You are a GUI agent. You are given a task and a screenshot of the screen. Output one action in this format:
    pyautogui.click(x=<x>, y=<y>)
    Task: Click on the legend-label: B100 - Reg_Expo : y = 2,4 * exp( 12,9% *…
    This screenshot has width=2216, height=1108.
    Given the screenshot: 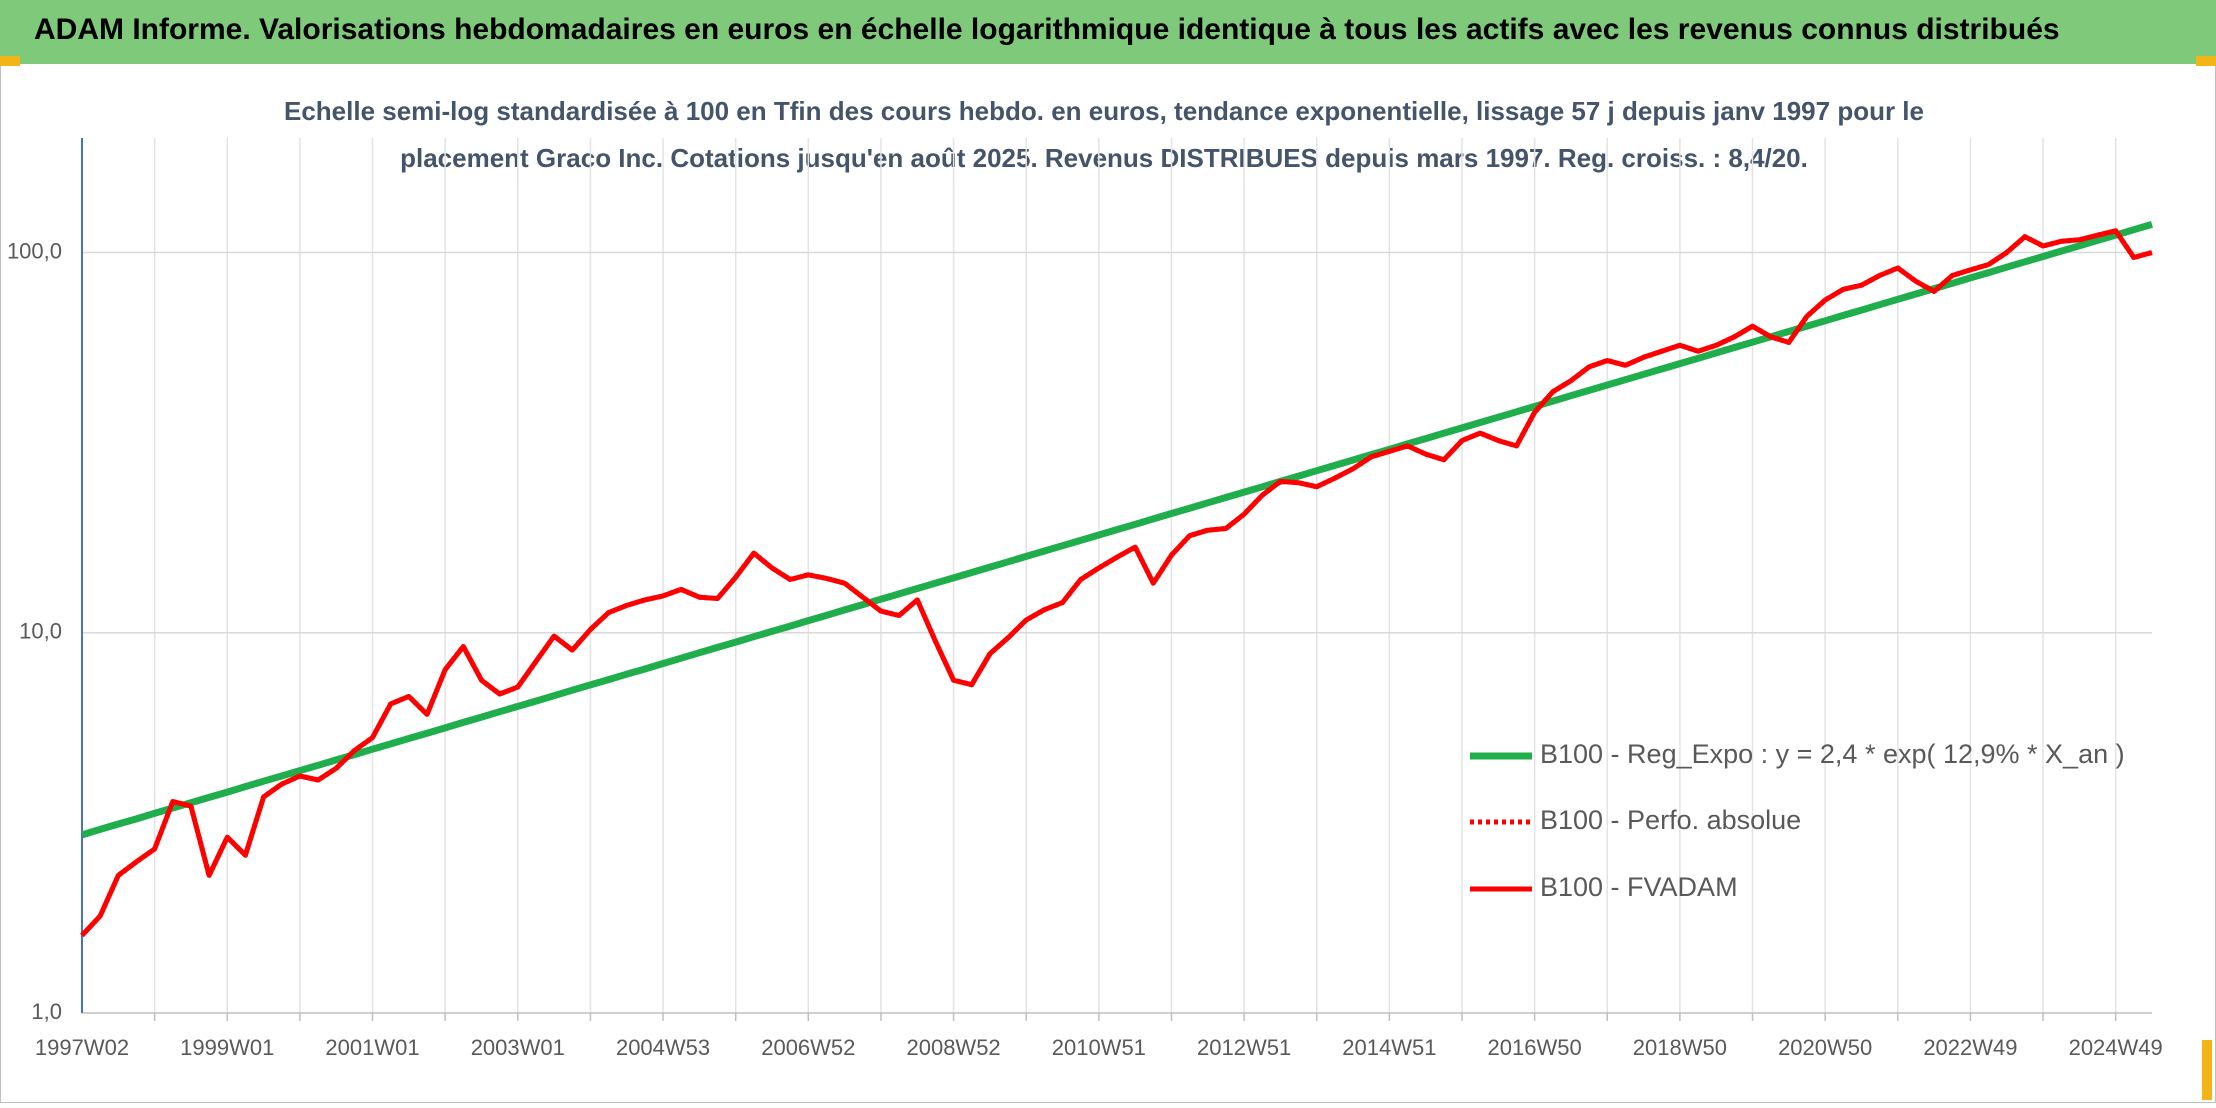 What is the action you would take?
    pyautogui.click(x=1832, y=754)
    